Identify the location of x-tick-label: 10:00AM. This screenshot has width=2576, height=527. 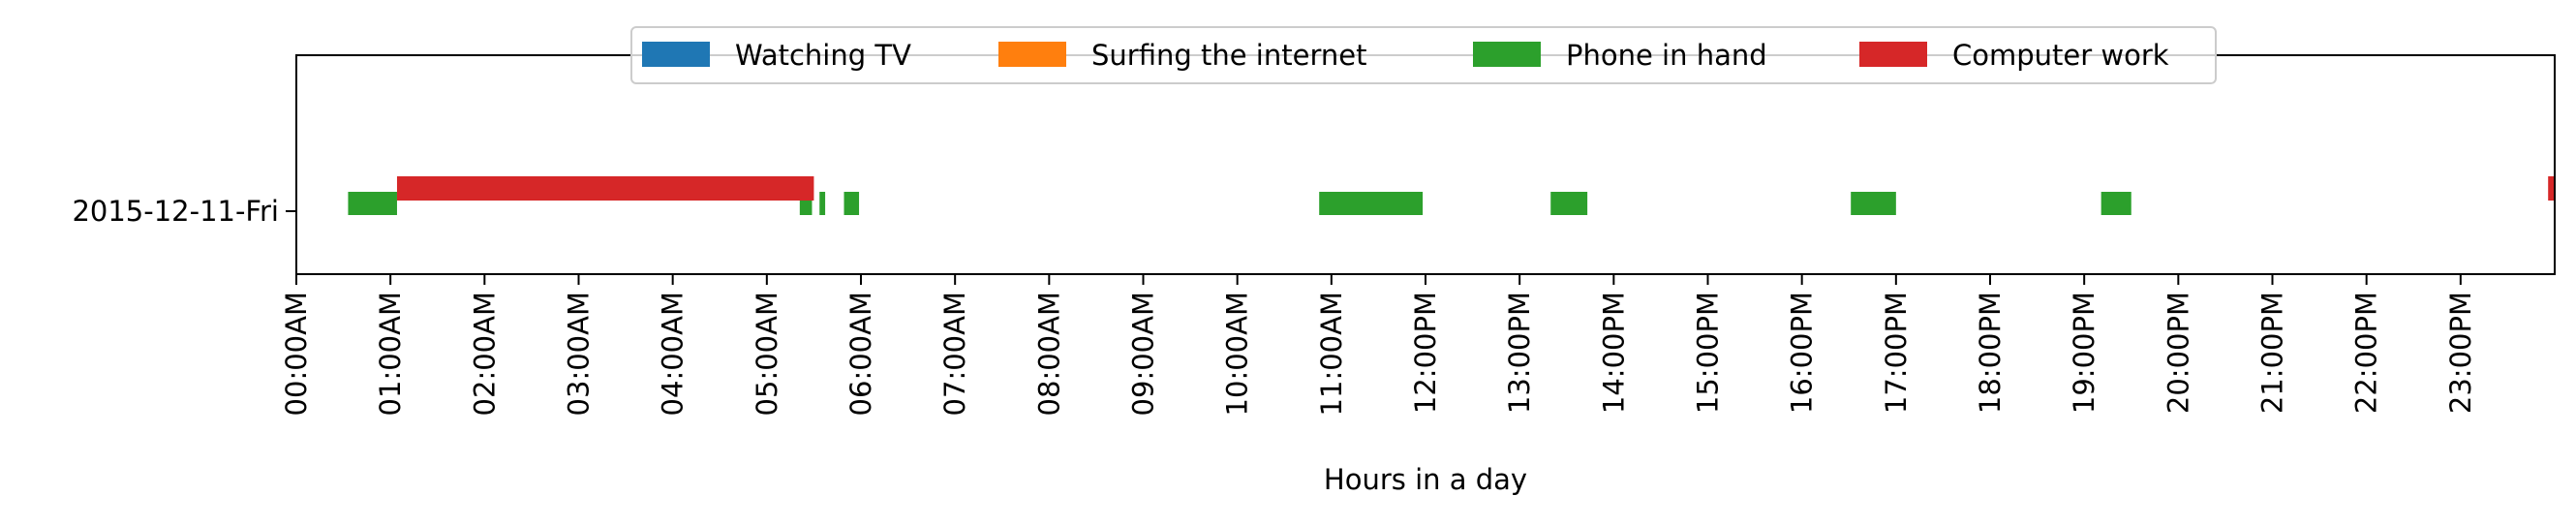
(1237, 354).